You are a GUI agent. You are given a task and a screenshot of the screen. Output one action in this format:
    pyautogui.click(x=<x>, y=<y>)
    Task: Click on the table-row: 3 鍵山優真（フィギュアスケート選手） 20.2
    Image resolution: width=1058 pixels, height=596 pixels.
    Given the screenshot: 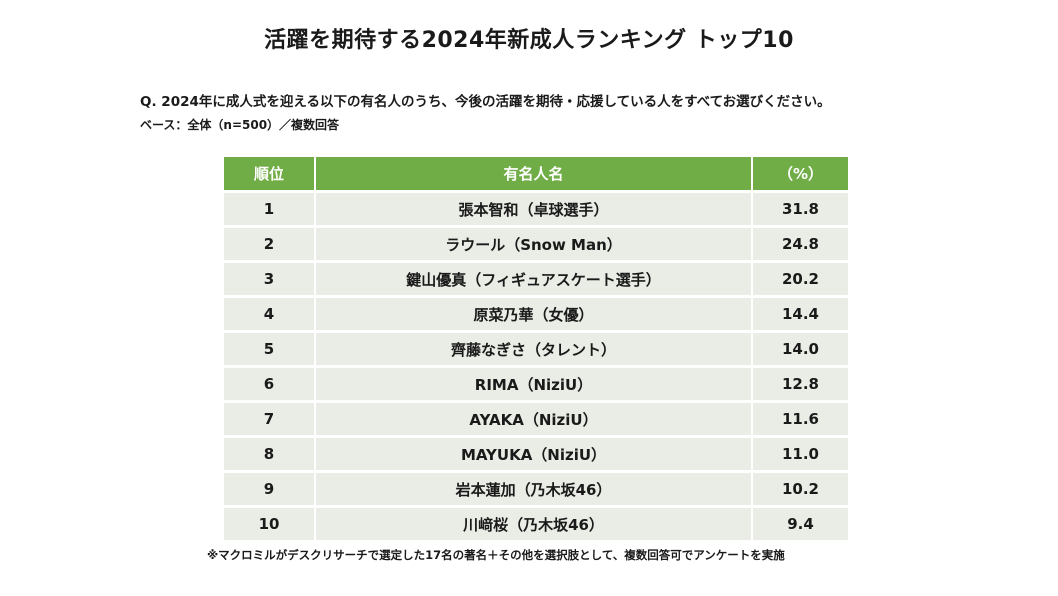 What is the action you would take?
    pyautogui.click(x=536, y=279)
    